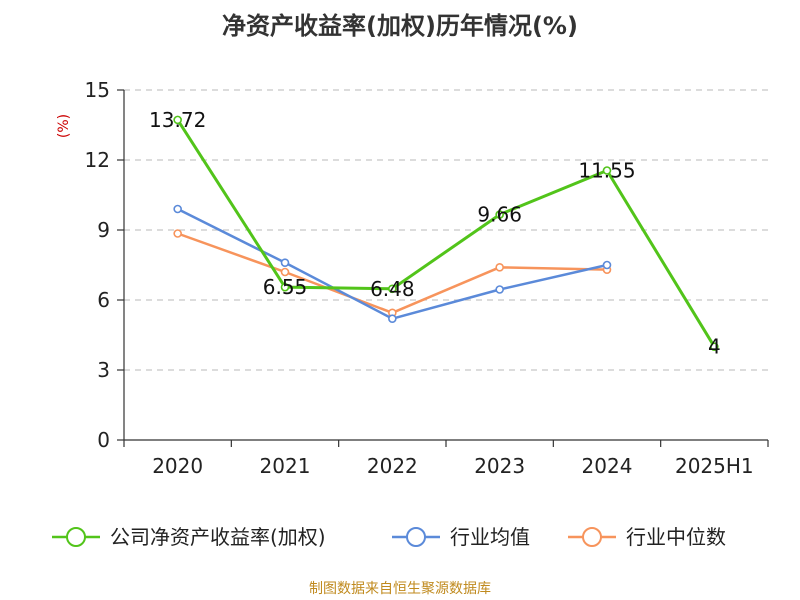  What do you see at coordinates (714, 466) in the screenshot?
I see `x-tick-label: 2025H1` at bounding box center [714, 466].